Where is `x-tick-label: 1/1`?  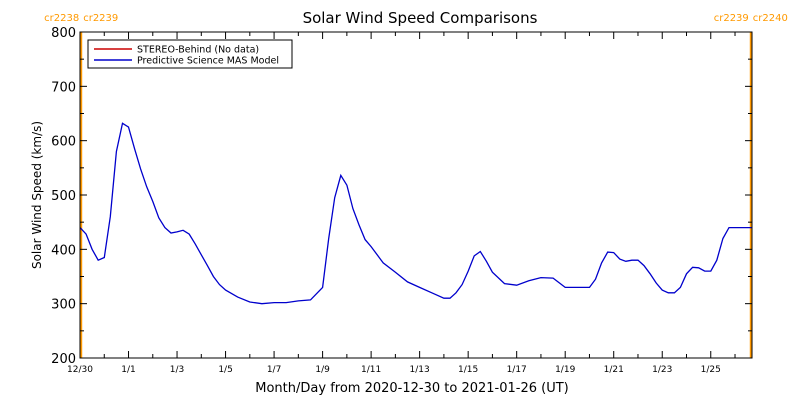 x-tick-label: 1/1 is located at coordinates (128, 370).